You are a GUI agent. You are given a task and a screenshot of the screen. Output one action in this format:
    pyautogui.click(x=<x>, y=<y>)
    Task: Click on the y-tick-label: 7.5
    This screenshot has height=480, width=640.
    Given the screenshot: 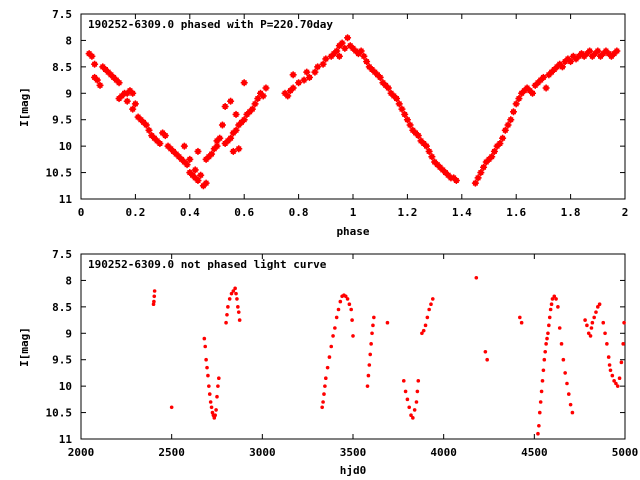 What is the action you would take?
    pyautogui.click(x=62, y=254)
    